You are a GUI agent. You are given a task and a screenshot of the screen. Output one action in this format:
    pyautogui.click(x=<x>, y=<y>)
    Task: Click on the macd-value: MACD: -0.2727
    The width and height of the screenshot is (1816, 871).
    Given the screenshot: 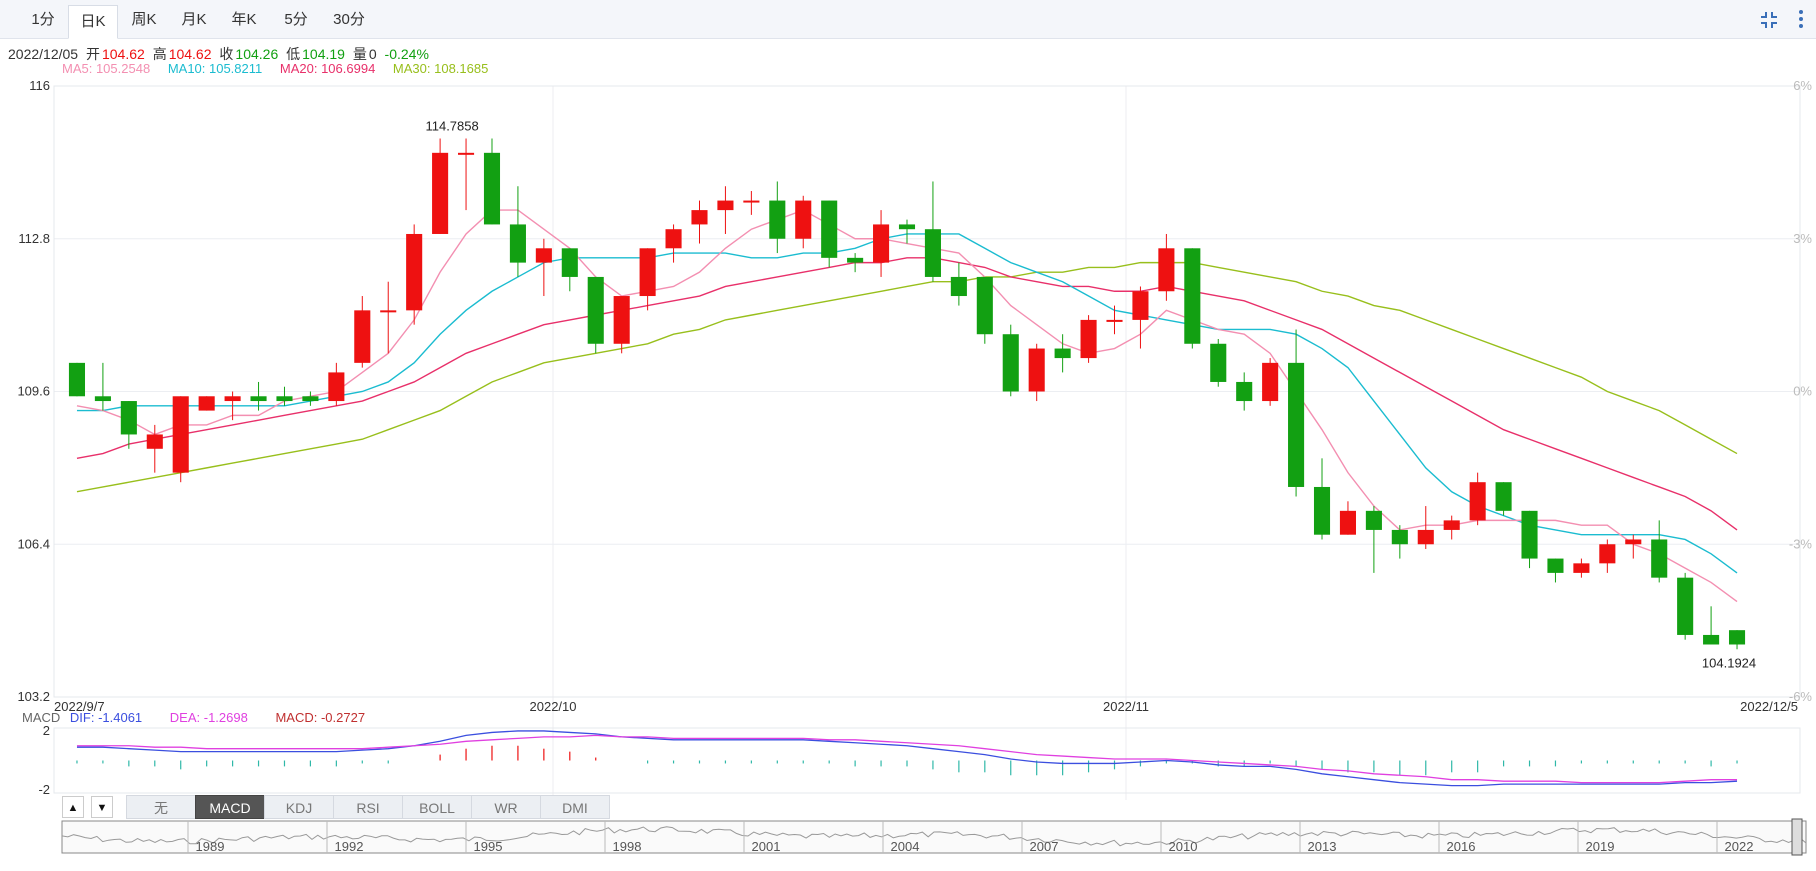 What is the action you would take?
    pyautogui.click(x=320, y=717)
    